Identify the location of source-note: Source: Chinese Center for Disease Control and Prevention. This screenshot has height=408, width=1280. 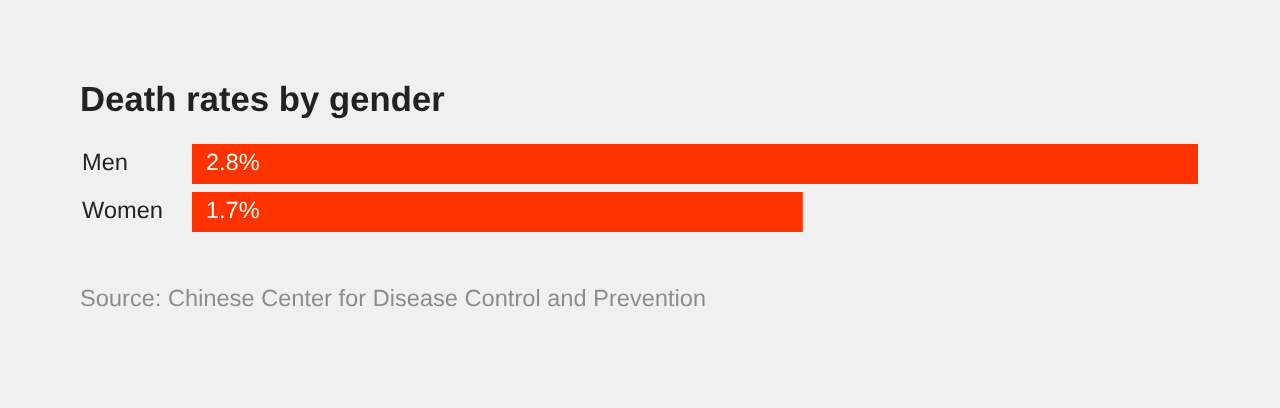
(393, 297).